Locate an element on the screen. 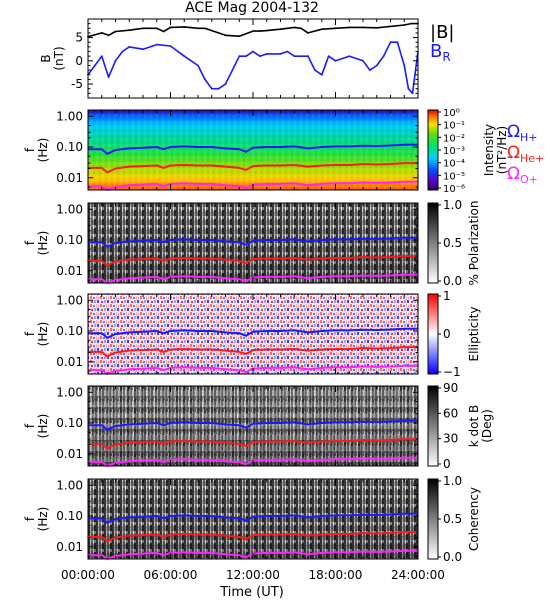 This screenshot has width=550, height=600. colorbar-label: Ellipticity is located at coordinates (474, 334).